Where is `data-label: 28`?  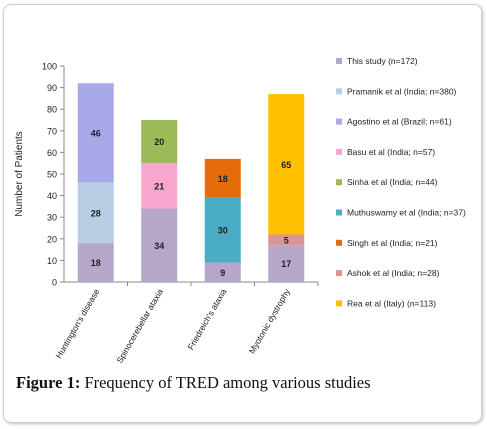 data-label: 28 is located at coordinates (96, 213).